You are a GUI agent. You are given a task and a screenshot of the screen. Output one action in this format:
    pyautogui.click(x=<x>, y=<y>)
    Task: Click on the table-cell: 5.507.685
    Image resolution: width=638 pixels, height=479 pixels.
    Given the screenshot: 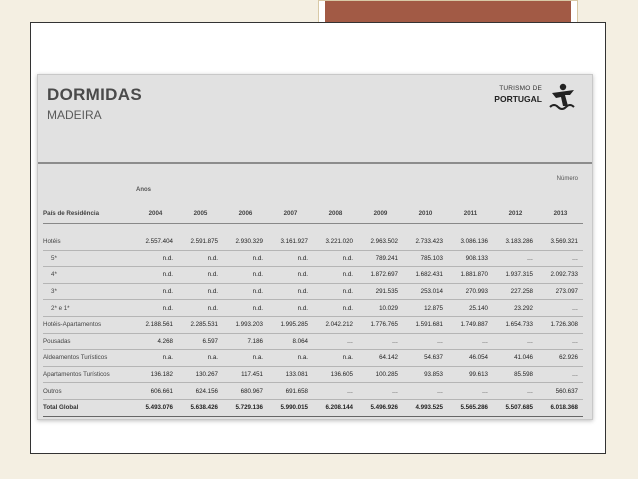 What is the action you would take?
    pyautogui.click(x=515, y=408)
    